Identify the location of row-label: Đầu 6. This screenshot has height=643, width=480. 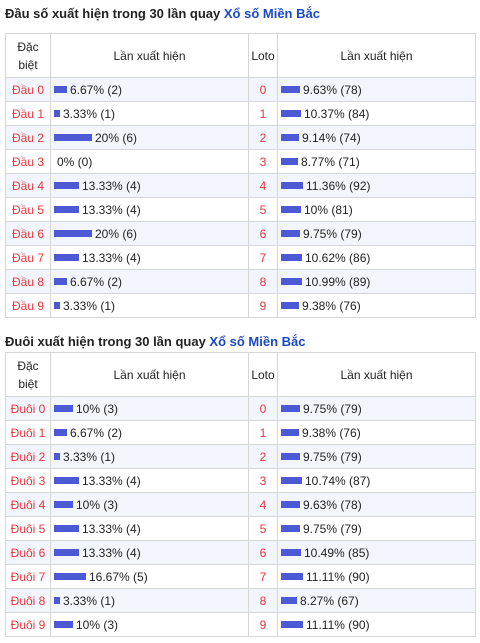
(28, 233).